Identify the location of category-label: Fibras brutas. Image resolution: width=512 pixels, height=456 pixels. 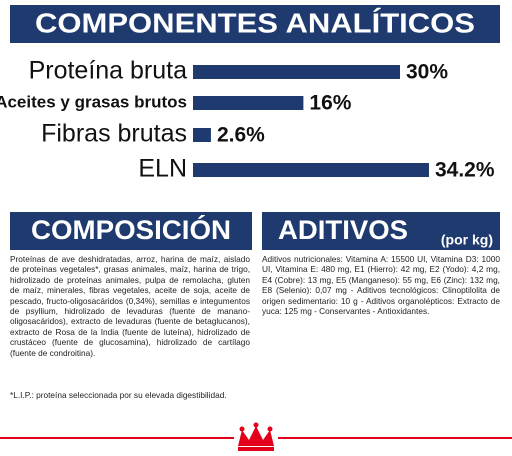
(114, 134).